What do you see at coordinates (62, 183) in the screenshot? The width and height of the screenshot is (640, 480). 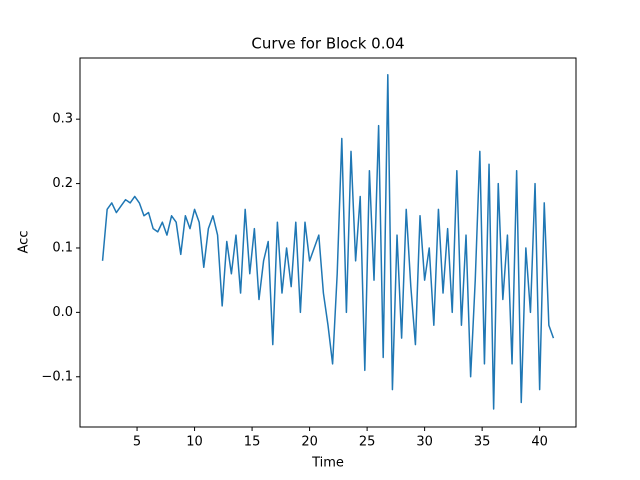 I see `y-tick-label: 0.2` at bounding box center [62, 183].